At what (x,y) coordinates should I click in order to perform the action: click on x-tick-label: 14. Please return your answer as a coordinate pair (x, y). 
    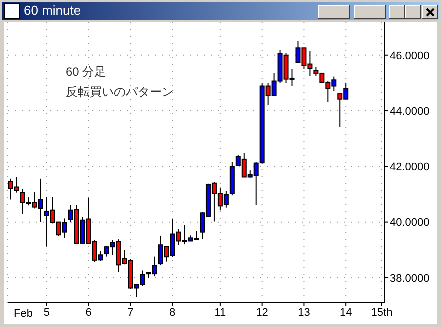
    Looking at the image, I should click on (346, 312).